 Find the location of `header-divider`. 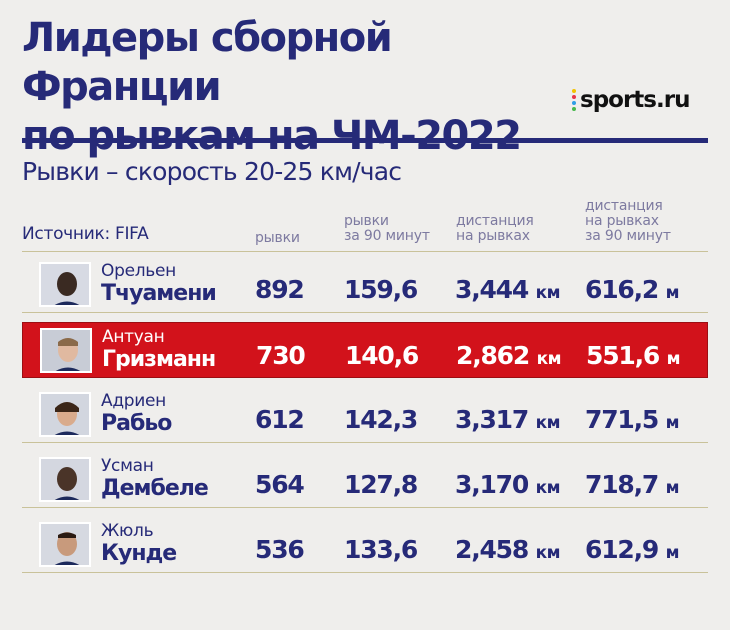

header-divider is located at coordinates (365, 251).